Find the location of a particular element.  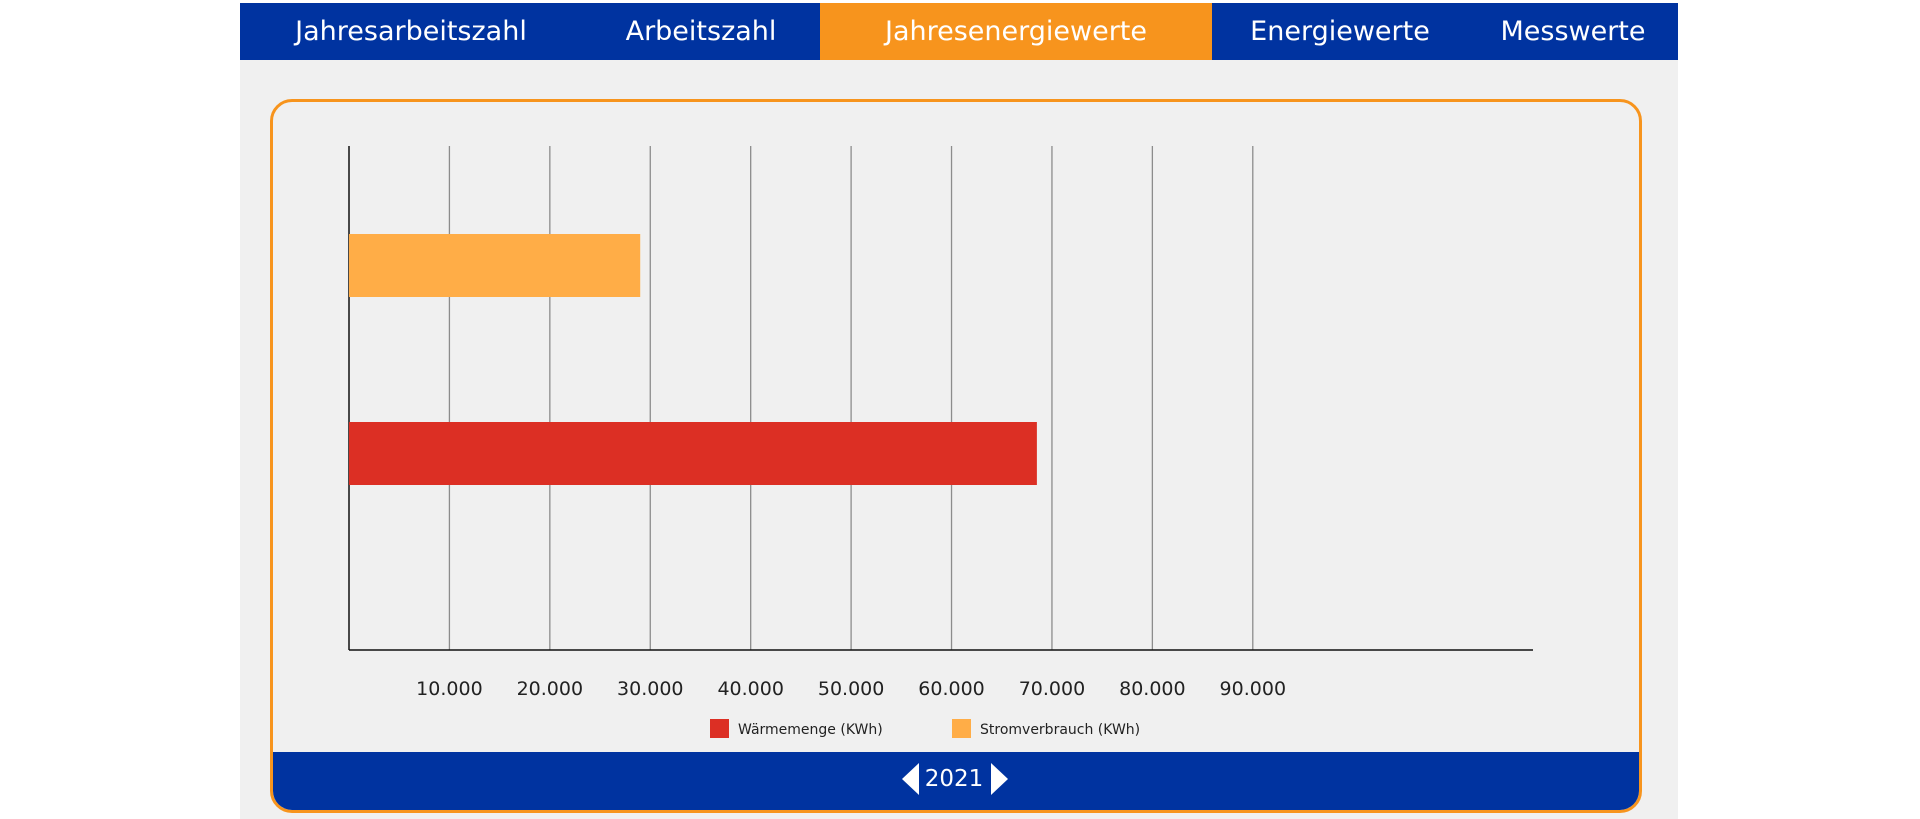

x-tick-label: 60.000 is located at coordinates (951, 689).